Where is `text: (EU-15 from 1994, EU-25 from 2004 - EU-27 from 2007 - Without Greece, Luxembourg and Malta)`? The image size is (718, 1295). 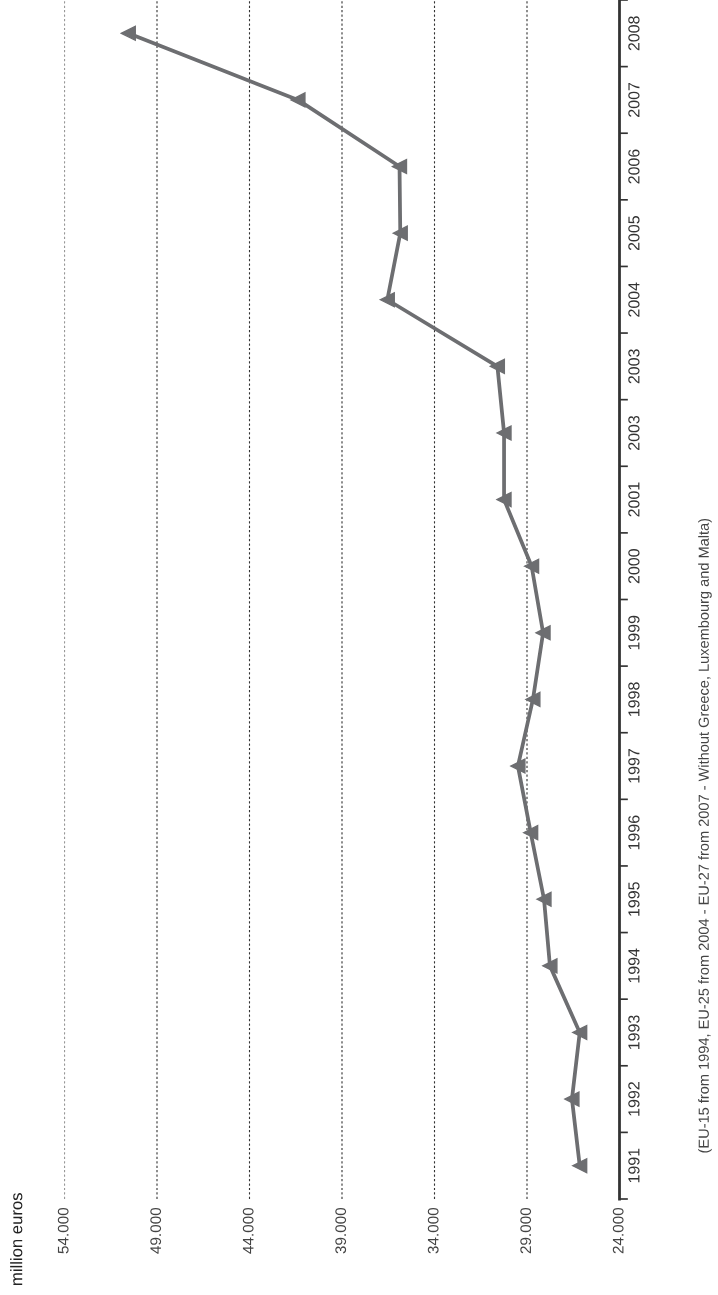 text: (EU-15 from 1994, EU-25 from 2004 - EU-27 from 2007 - Without Greece, Luxembourg and Malta) is located at coordinates (705, 835).